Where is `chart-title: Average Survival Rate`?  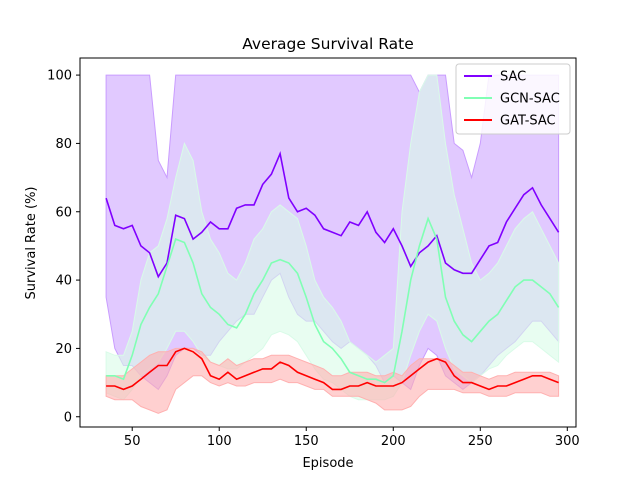
chart-title: Average Survival Rate is located at coordinates (328, 44).